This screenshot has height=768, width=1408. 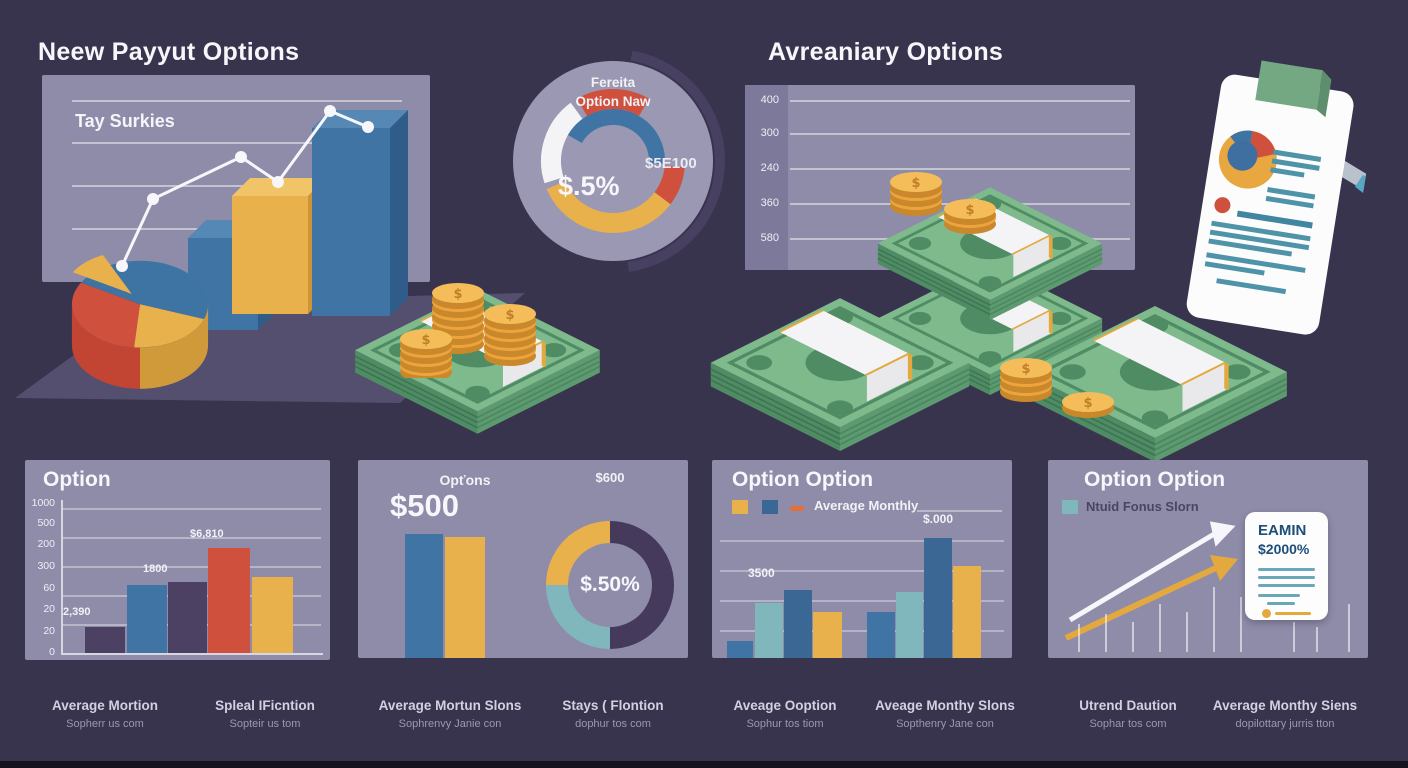 What do you see at coordinates (43, 503) in the screenshot?
I see `y-tick: 1000` at bounding box center [43, 503].